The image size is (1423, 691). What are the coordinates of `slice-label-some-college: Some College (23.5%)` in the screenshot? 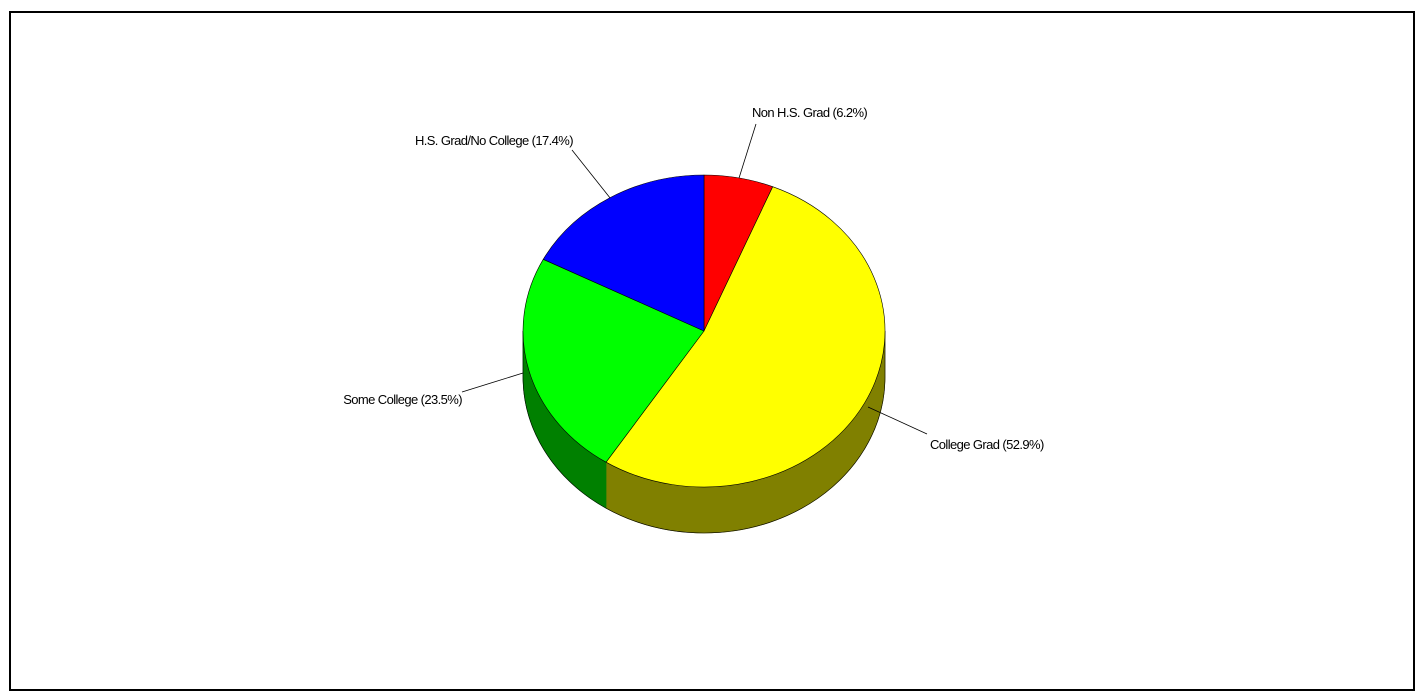 It's located at (402, 399).